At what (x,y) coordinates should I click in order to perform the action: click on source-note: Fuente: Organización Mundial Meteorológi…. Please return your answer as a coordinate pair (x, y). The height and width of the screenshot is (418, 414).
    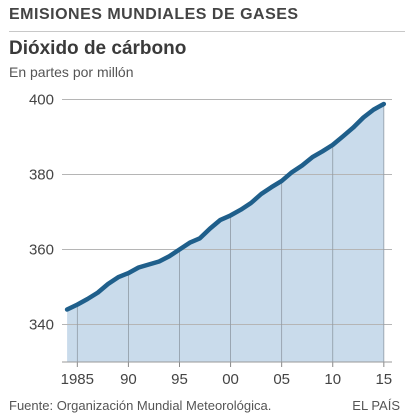
    Looking at the image, I should click on (140, 405).